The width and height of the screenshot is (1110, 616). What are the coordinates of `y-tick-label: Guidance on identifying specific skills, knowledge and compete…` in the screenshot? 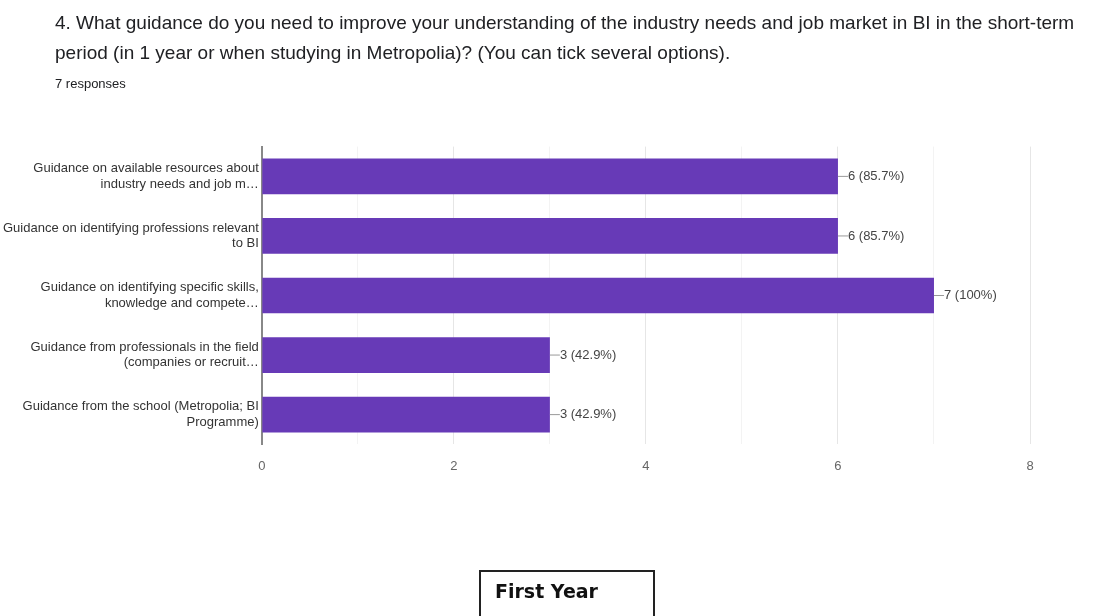 It's located at (149, 294).